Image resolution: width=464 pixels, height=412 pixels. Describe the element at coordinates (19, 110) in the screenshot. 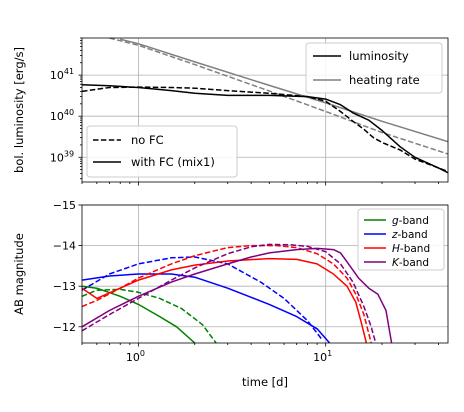

I see `luminosity-y-label: bol. luminosity [erg/s]` at that location.